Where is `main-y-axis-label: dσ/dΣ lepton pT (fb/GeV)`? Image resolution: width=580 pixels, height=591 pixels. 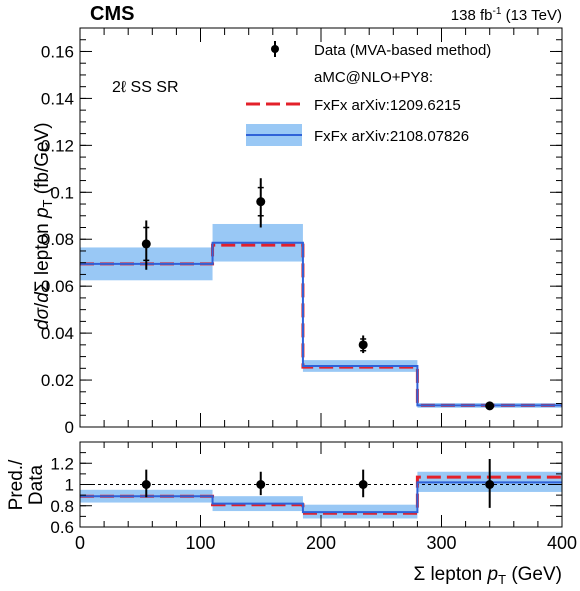 main-y-axis-label: dσ/dΣ lepton pT (fb/GeV) is located at coordinates (43, 226).